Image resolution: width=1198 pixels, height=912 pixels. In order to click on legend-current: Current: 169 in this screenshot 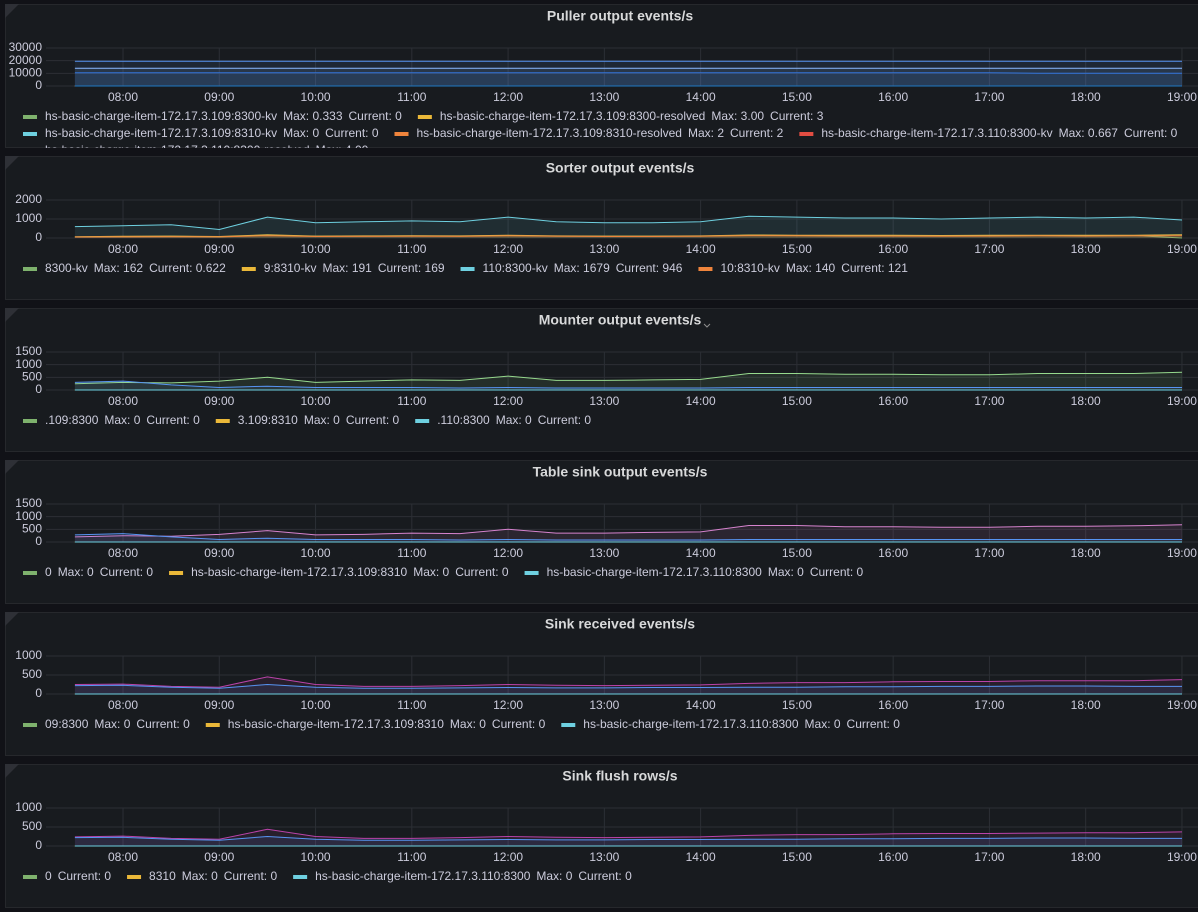, I will do `click(411, 268)`.